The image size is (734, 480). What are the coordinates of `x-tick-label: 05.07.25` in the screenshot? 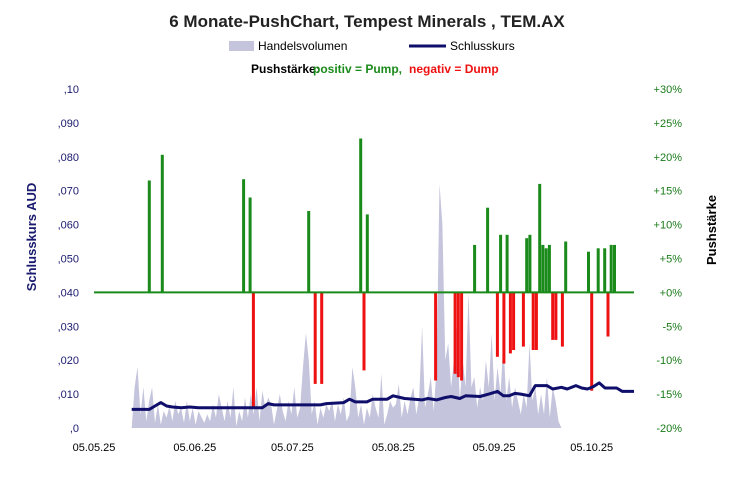 It's located at (292, 448).